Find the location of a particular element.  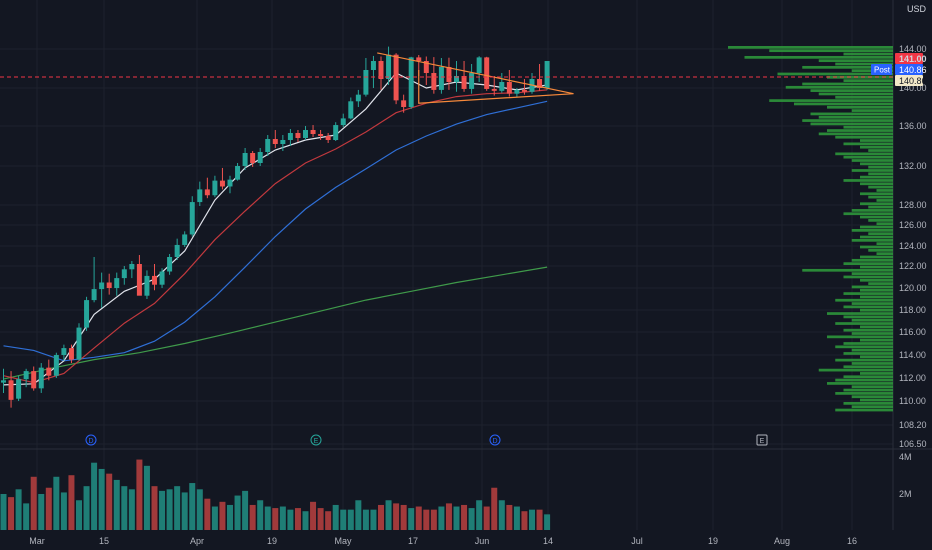

time-tick: Aug is located at coordinates (782, 541).